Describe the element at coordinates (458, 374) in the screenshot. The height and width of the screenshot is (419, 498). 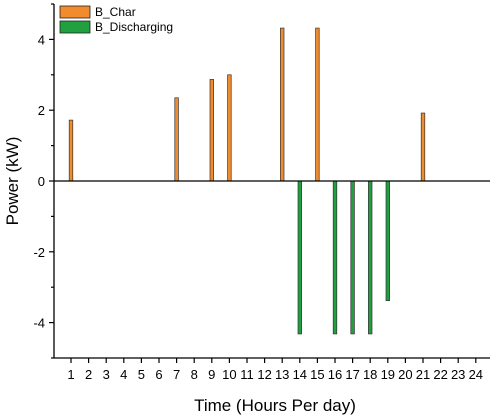
I see `x-tick-label: 23` at that location.